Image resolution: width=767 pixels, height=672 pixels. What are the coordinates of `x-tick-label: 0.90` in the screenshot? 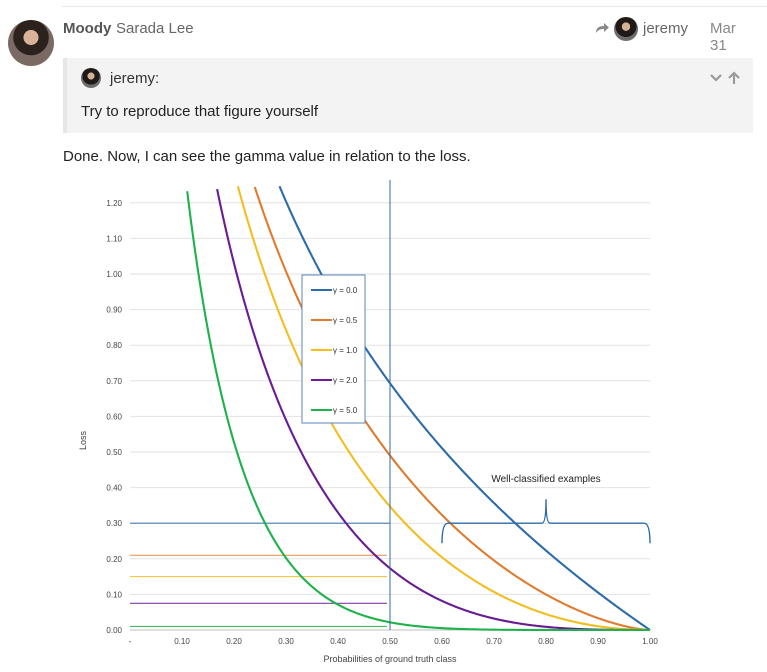 It's located at (598, 641).